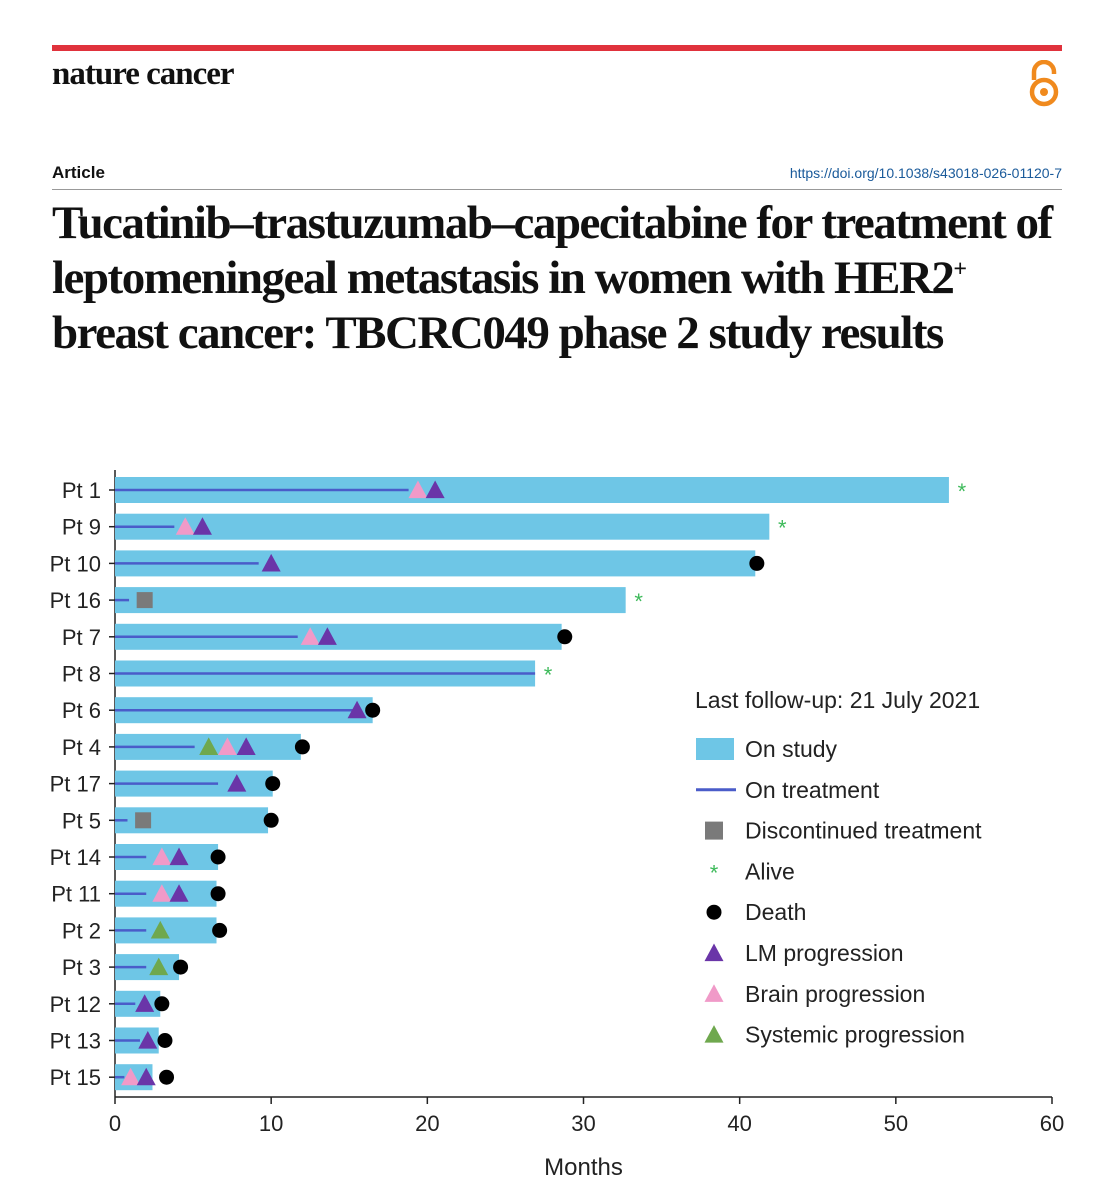  What do you see at coordinates (75, 1041) in the screenshot?
I see `patient-label: Pt 13` at bounding box center [75, 1041].